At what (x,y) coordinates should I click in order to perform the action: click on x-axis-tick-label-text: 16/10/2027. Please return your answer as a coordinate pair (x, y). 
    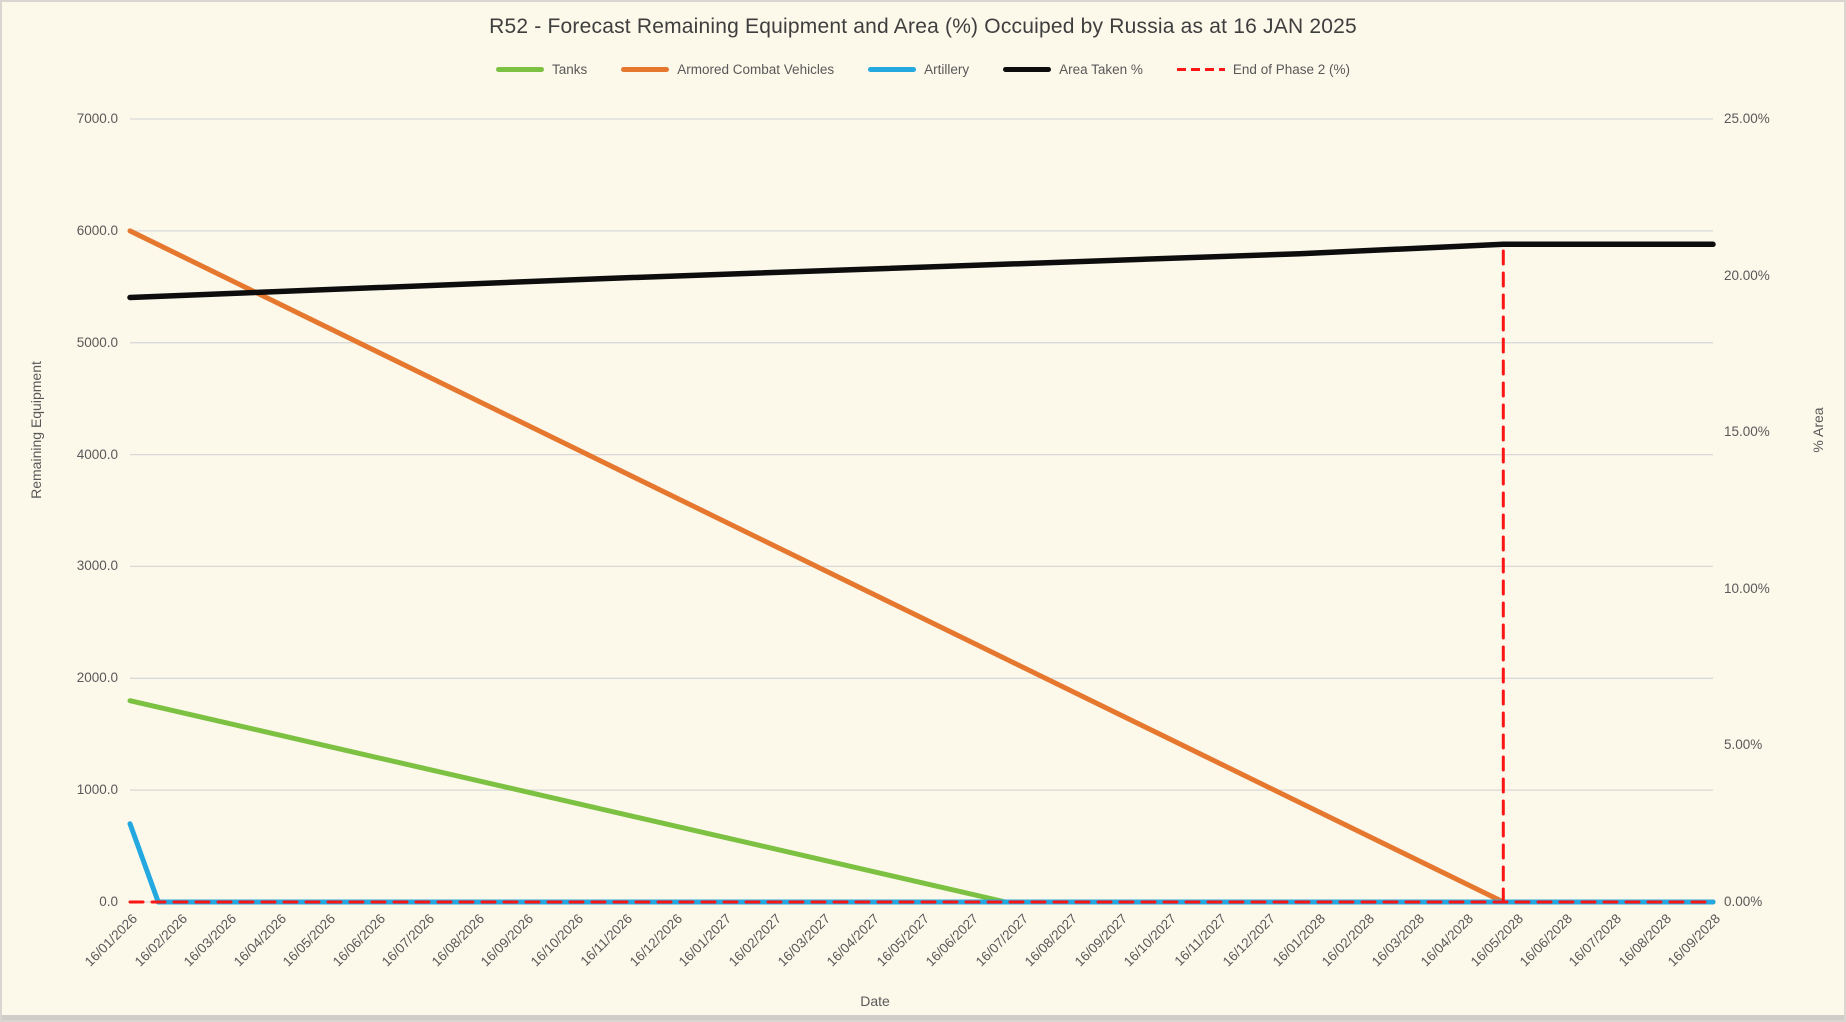
    Looking at the image, I should click on (1150, 940).